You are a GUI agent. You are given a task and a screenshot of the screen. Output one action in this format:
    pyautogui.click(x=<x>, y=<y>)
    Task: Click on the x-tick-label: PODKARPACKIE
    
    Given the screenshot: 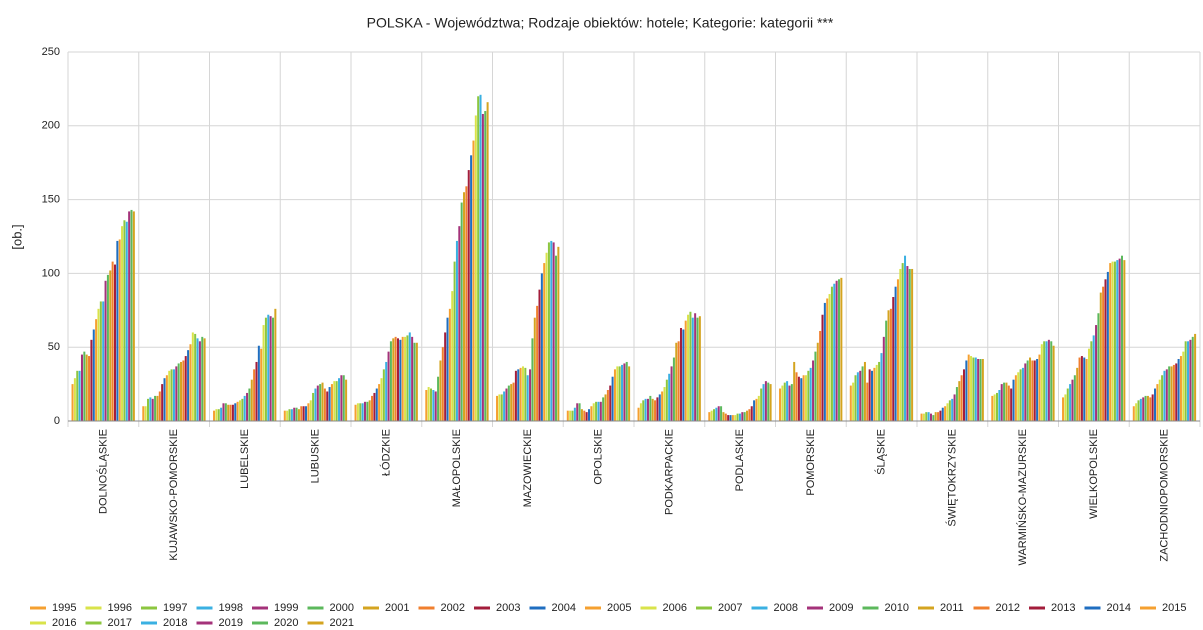 What is the action you would take?
    pyautogui.click(x=669, y=472)
    